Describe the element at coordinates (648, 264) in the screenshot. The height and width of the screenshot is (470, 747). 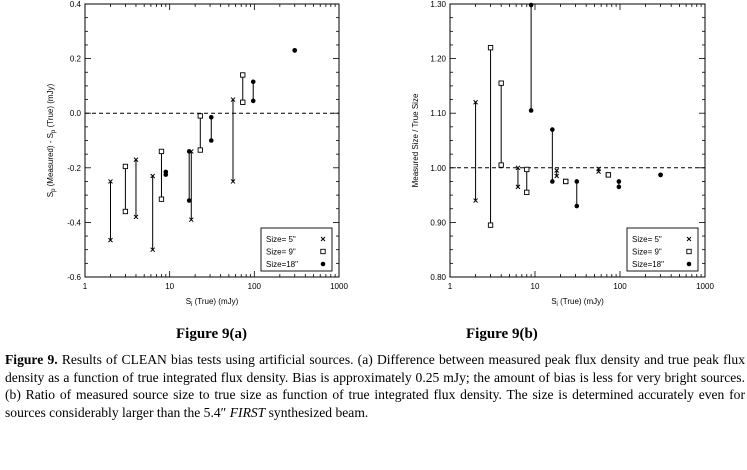
I see `legend-entry-label: Size=18"` at that location.